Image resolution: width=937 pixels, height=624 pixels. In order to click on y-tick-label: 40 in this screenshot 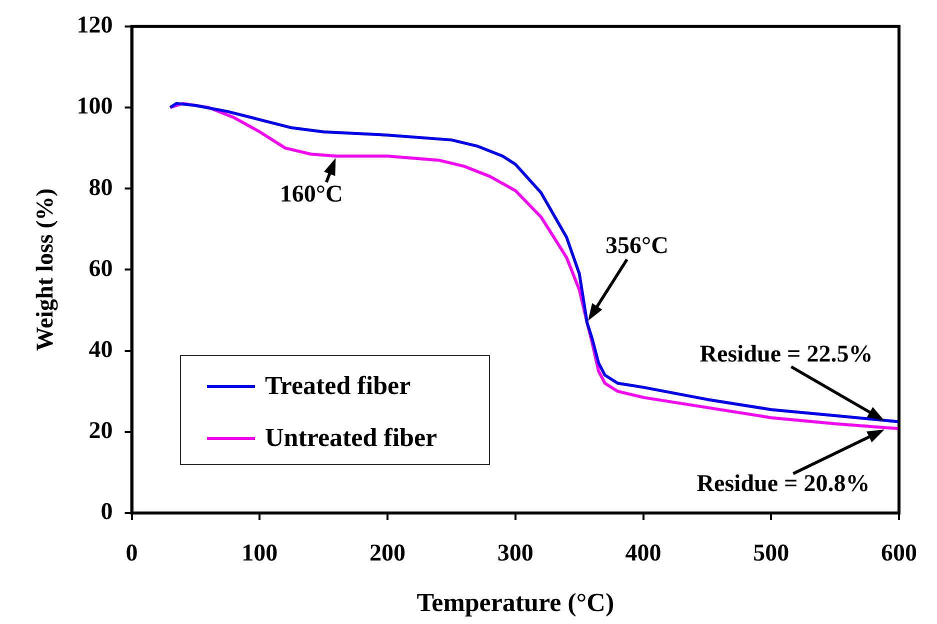, I will do `click(100, 350)`.